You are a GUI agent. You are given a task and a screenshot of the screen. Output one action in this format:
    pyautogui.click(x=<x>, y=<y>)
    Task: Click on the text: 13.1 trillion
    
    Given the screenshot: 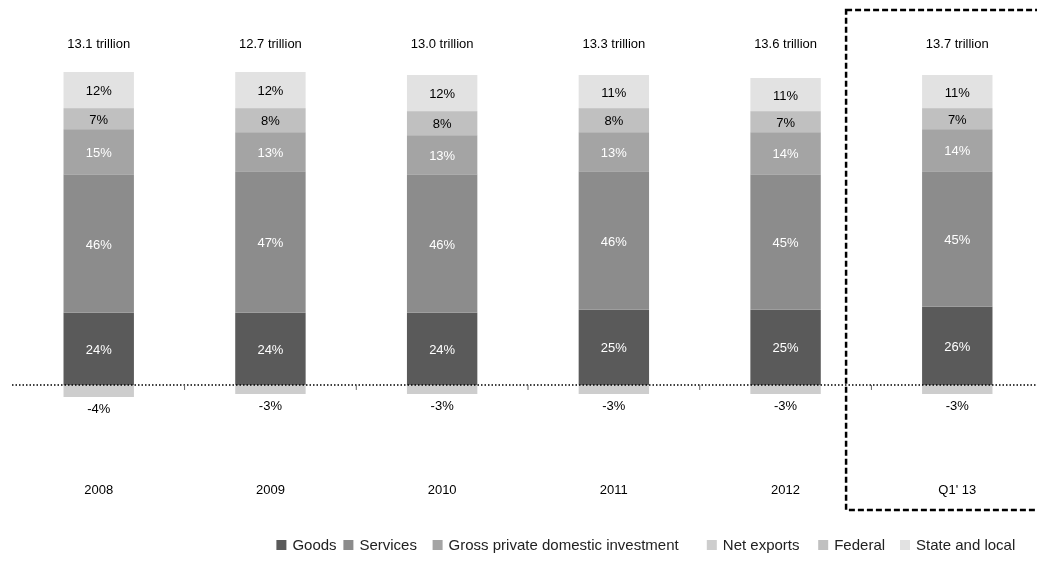 What is the action you would take?
    pyautogui.click(x=99, y=43)
    